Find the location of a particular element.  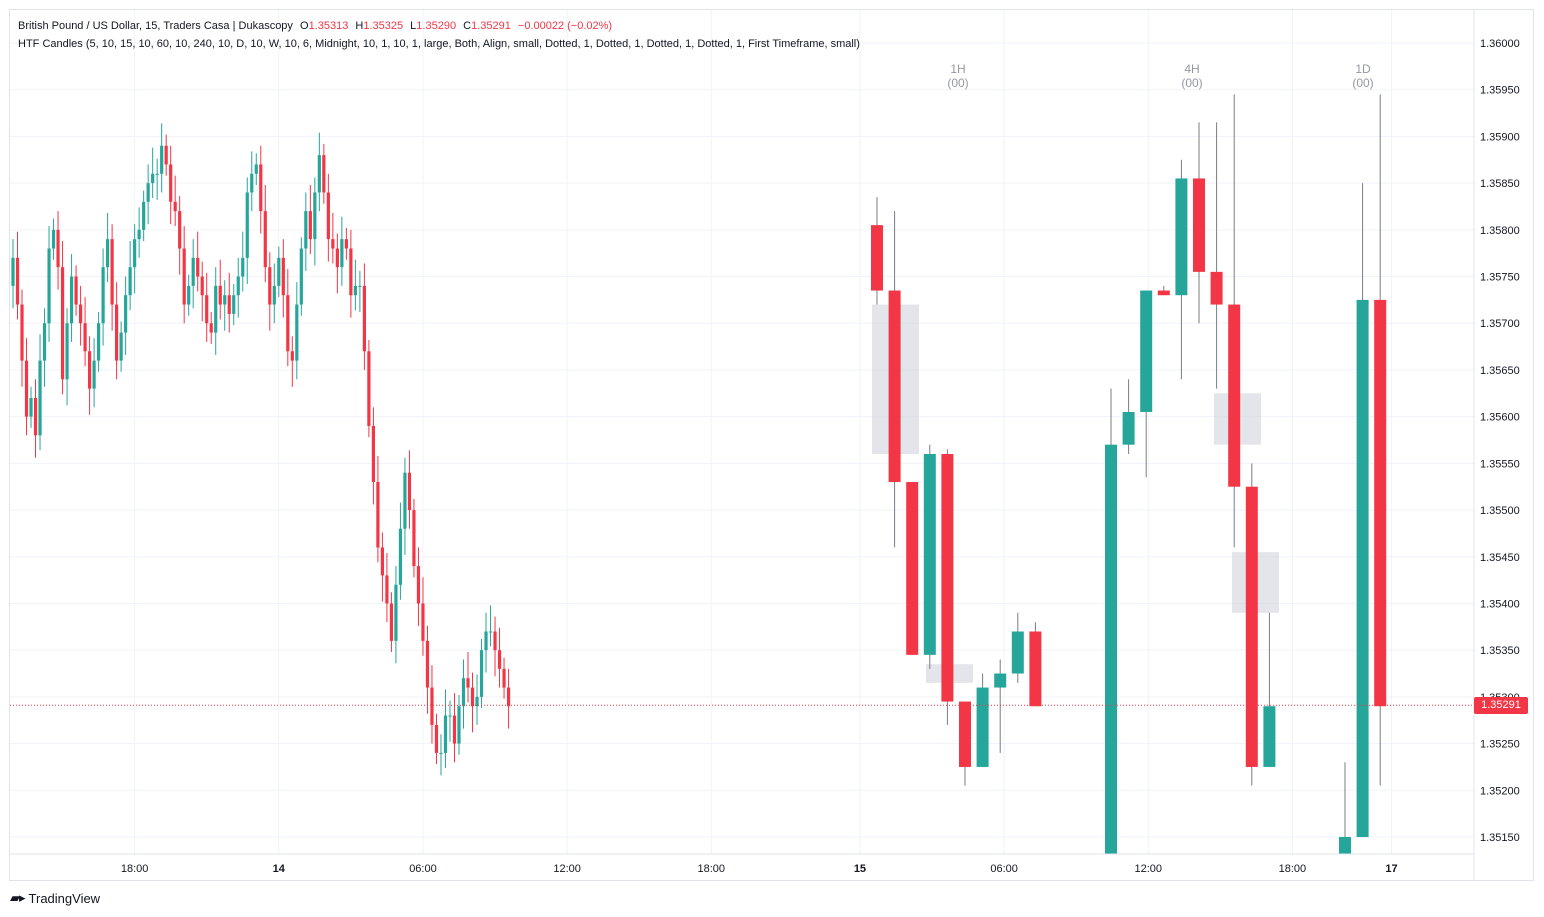

tradingview-logo-icon: ▰▸ is located at coordinates (18, 897).